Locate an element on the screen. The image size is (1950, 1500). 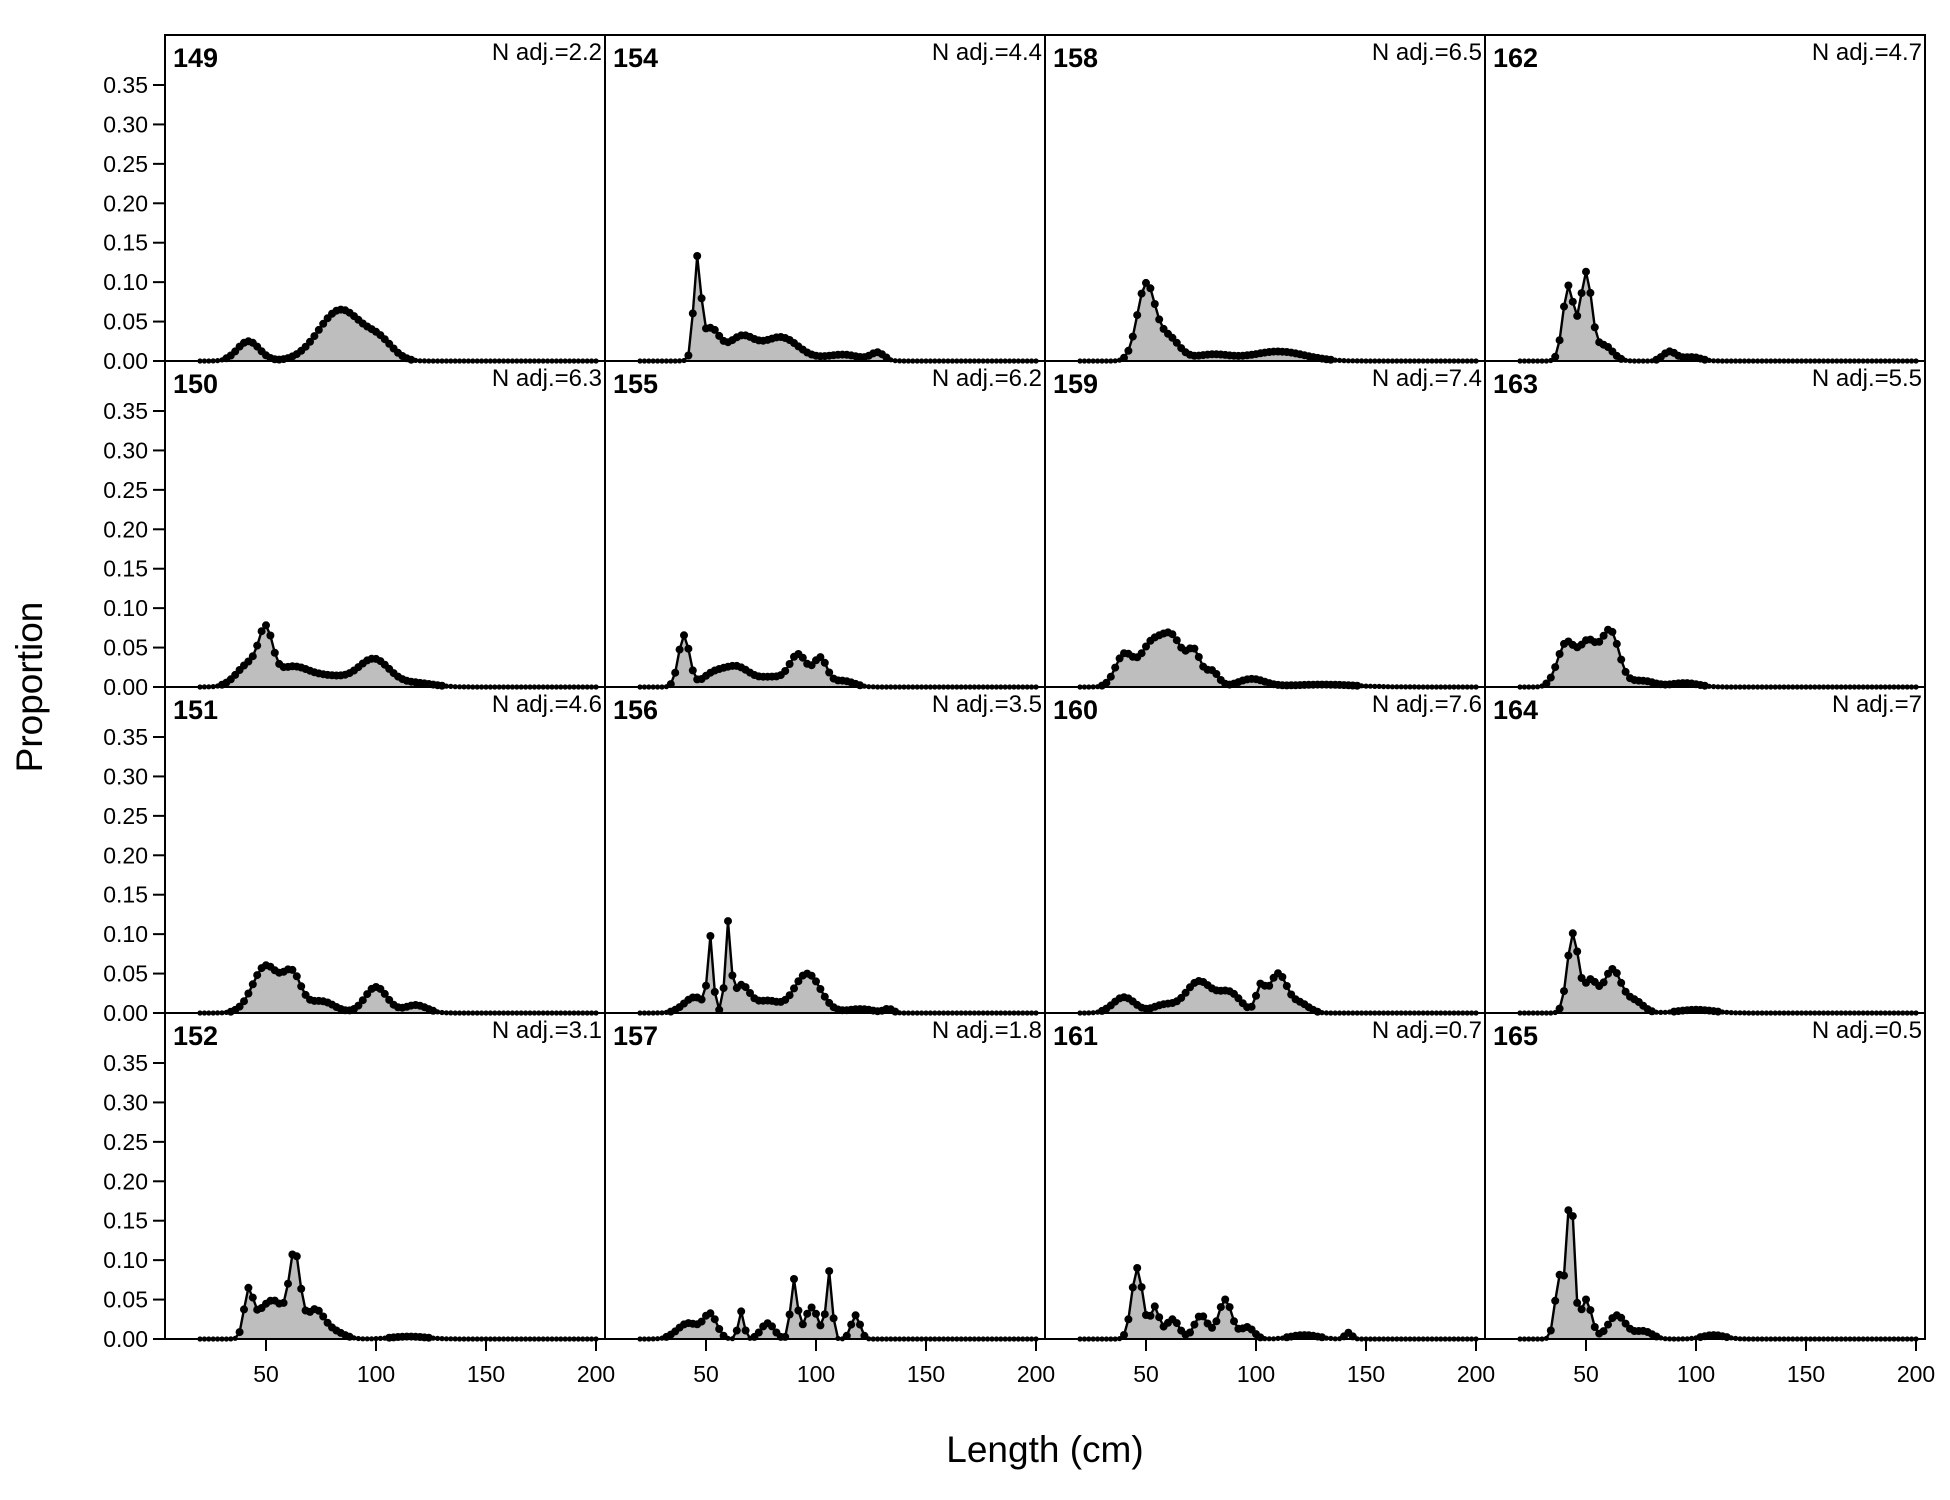
panel-151-area is located at coordinates (398, 989).